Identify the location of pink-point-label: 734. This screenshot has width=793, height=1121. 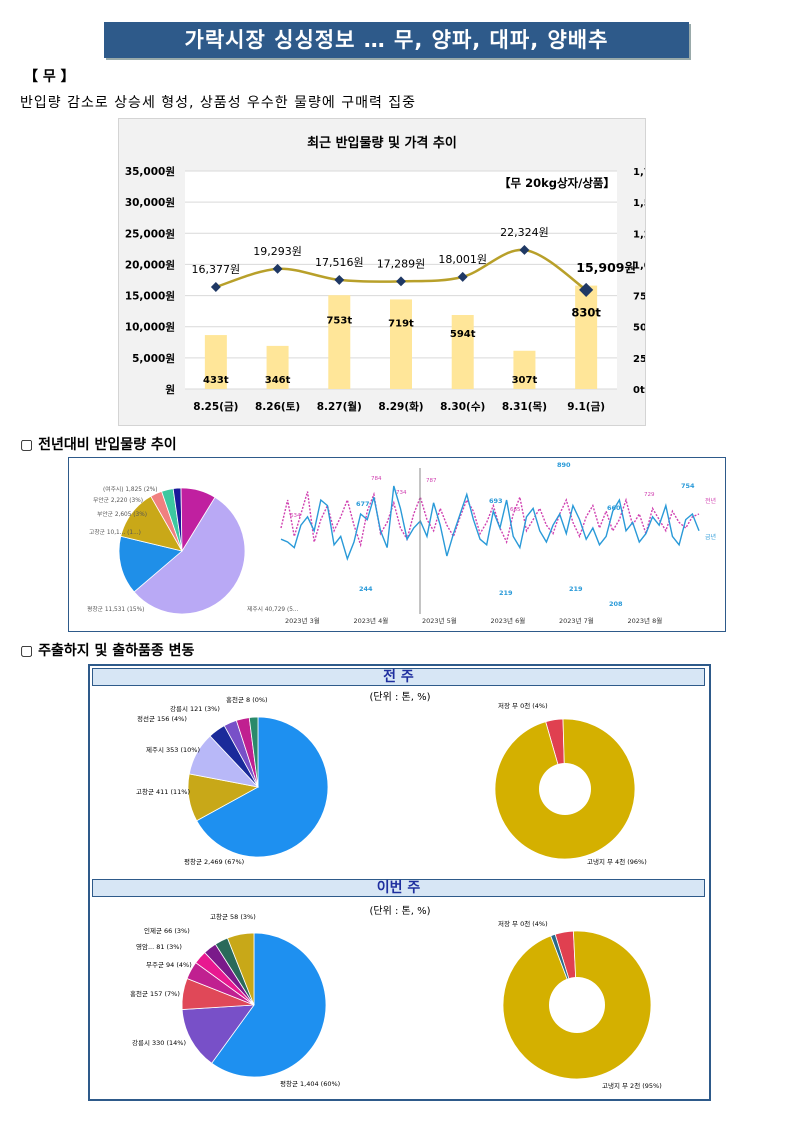
(401, 493).